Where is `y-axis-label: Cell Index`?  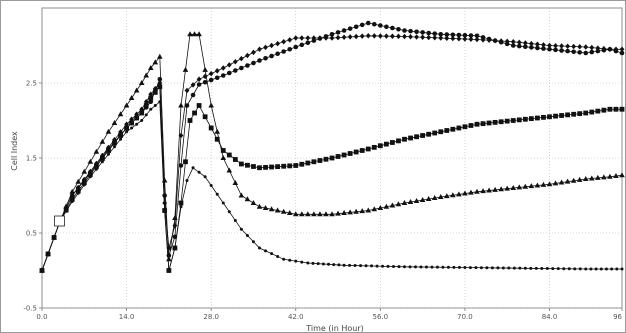
y-axis-label: Cell Index is located at coordinates (14, 151).